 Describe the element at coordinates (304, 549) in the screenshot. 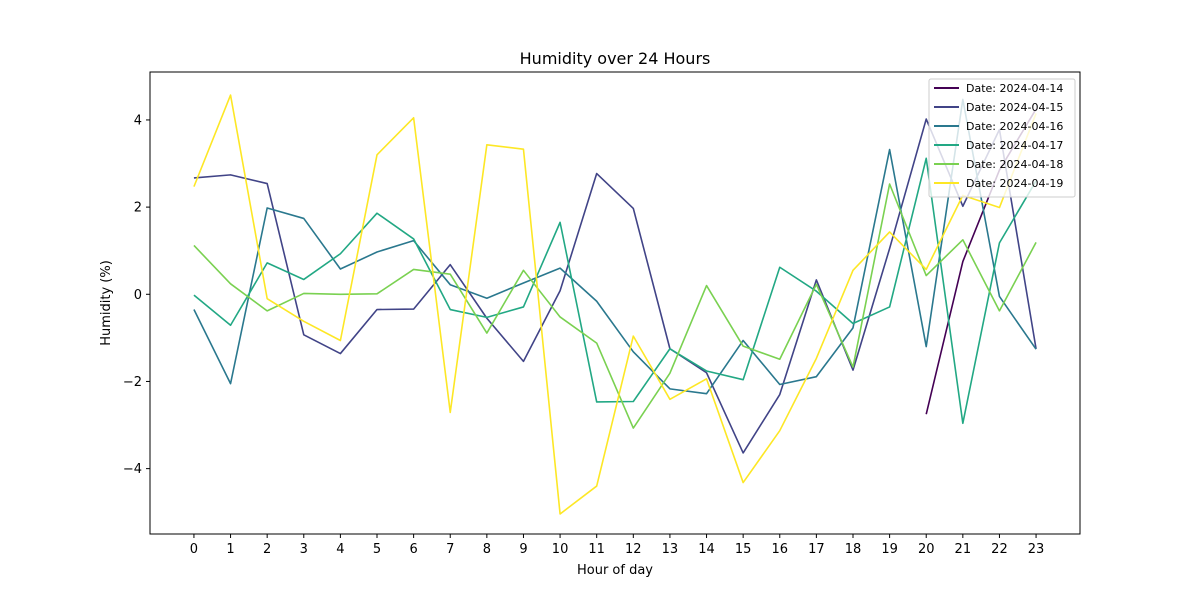

I see `x-tick-label: 3` at that location.